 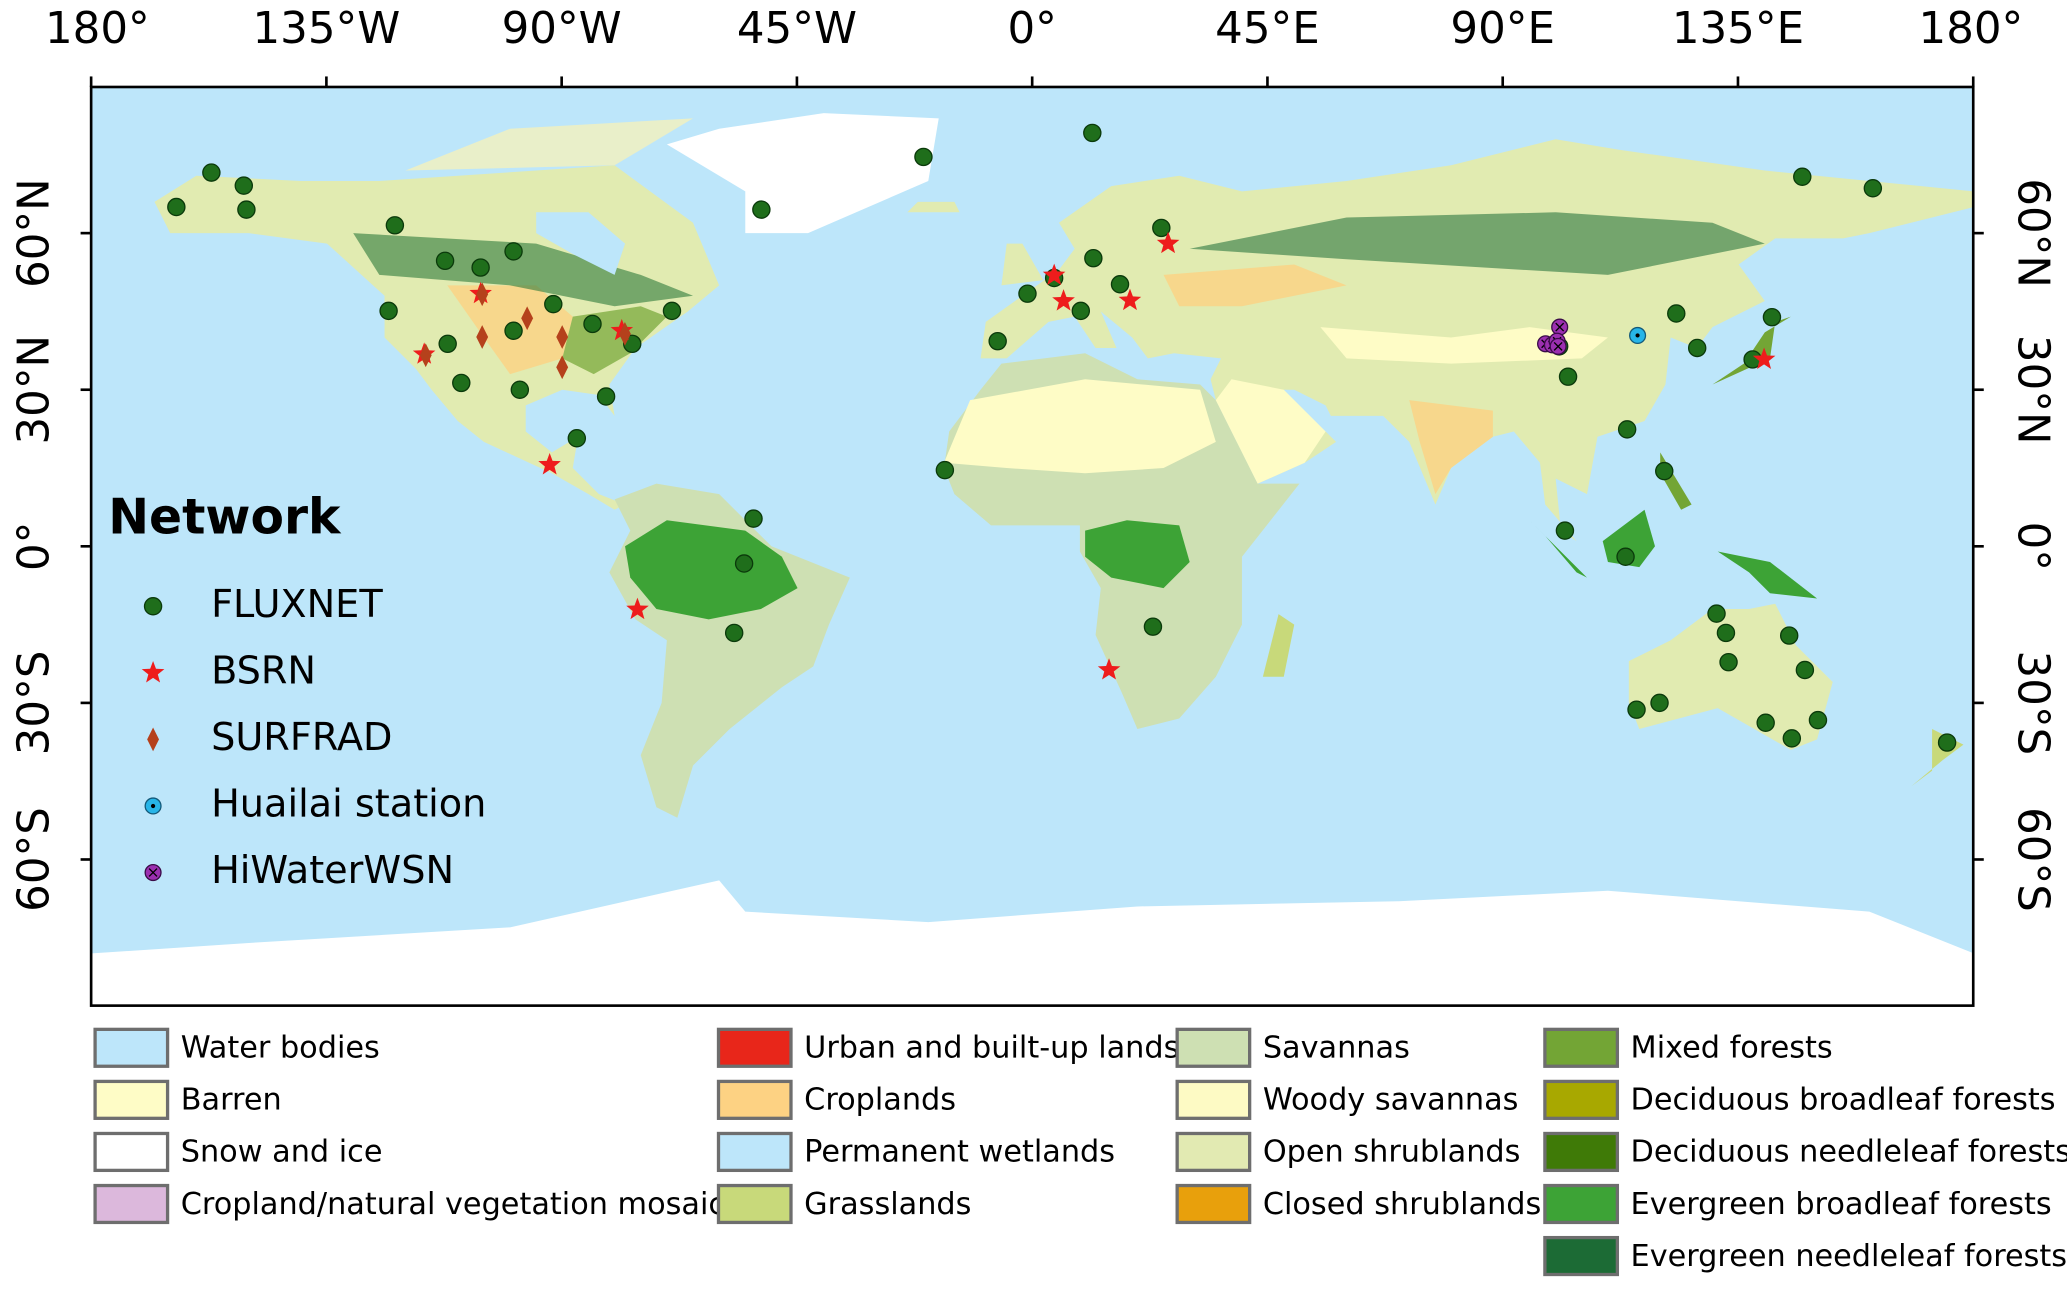 I want to click on legend-label: FLUXNET, so click(x=297, y=605).